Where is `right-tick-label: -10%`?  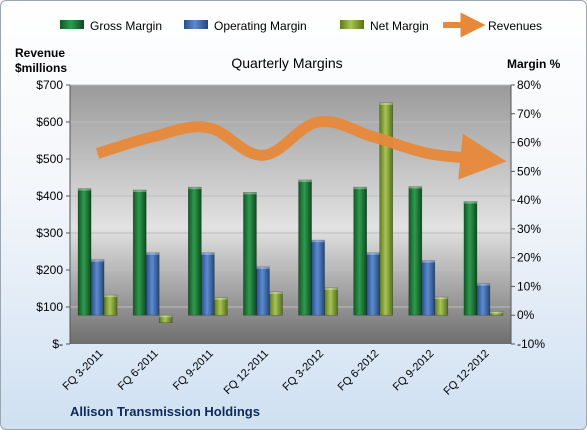
right-tick-label: -10% is located at coordinates (531, 344).